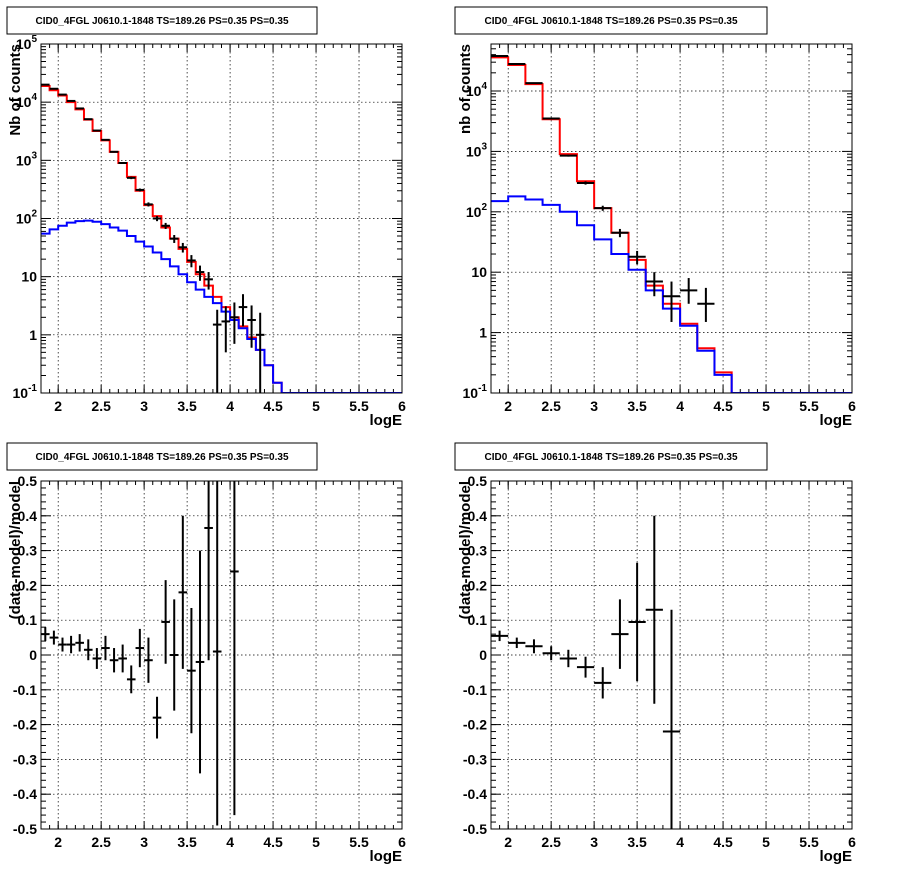 The image size is (898, 875). Describe the element at coordinates (33, 655) in the screenshot. I see `y-tick-label: 0` at that location.